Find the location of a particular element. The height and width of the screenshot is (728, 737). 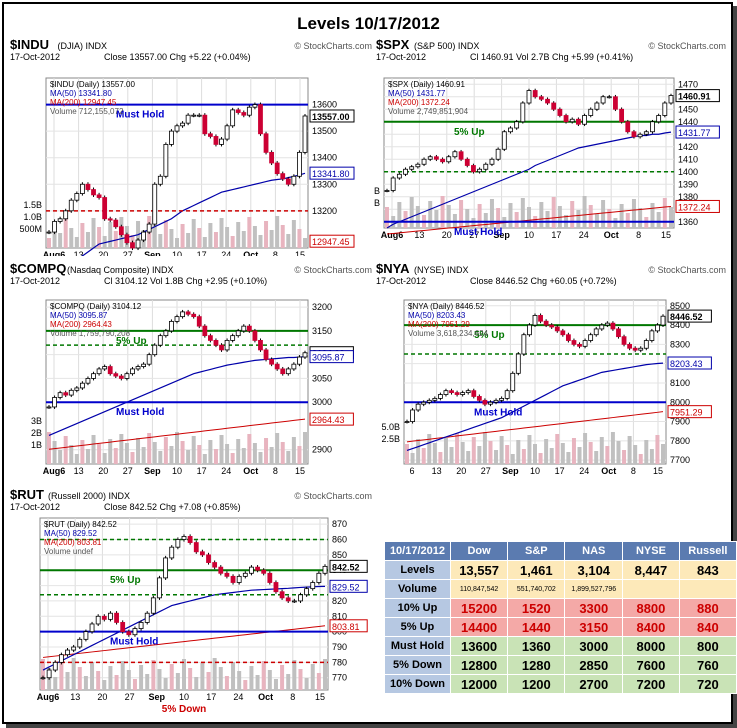

page-title: Levels 10/17/2012 is located at coordinates (368, 23).